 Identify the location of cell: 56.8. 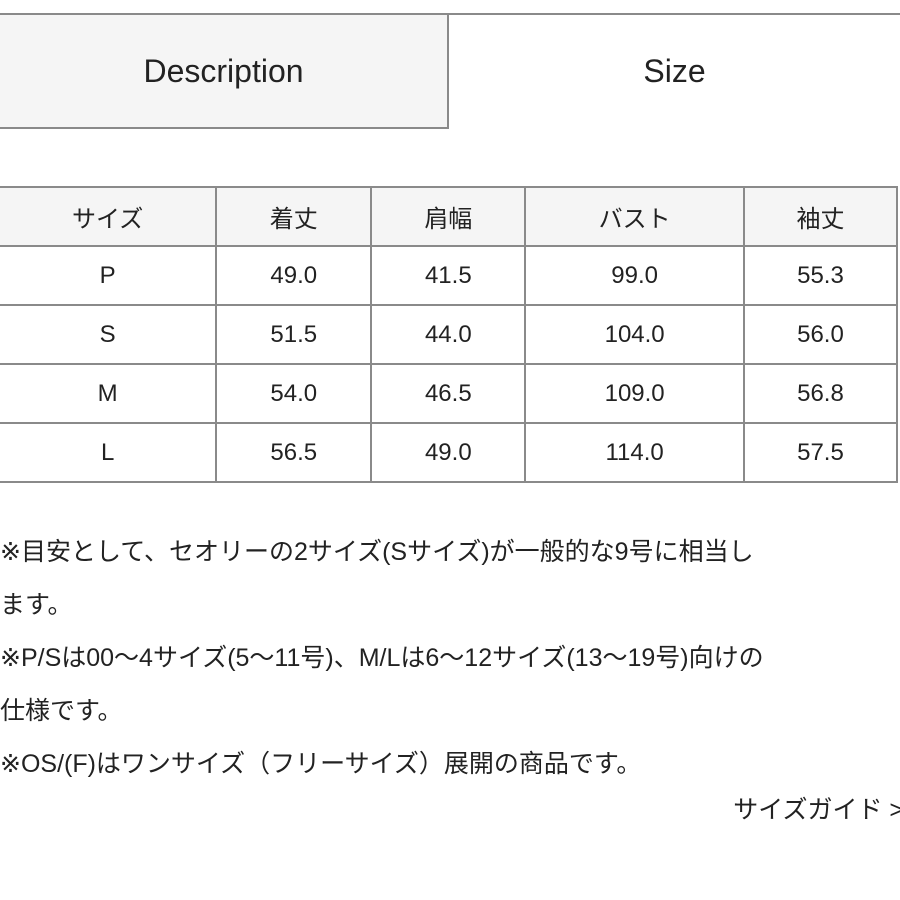
(820, 393).